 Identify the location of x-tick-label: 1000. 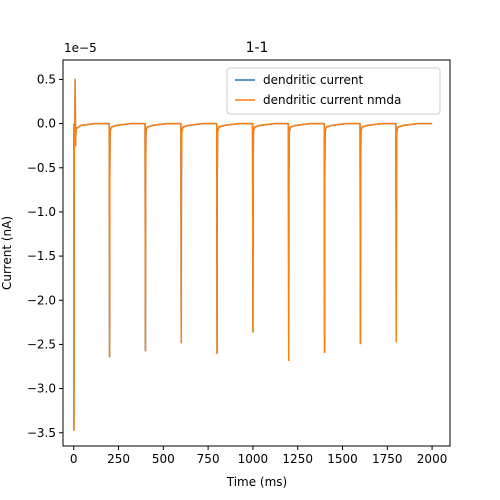
(253, 459).